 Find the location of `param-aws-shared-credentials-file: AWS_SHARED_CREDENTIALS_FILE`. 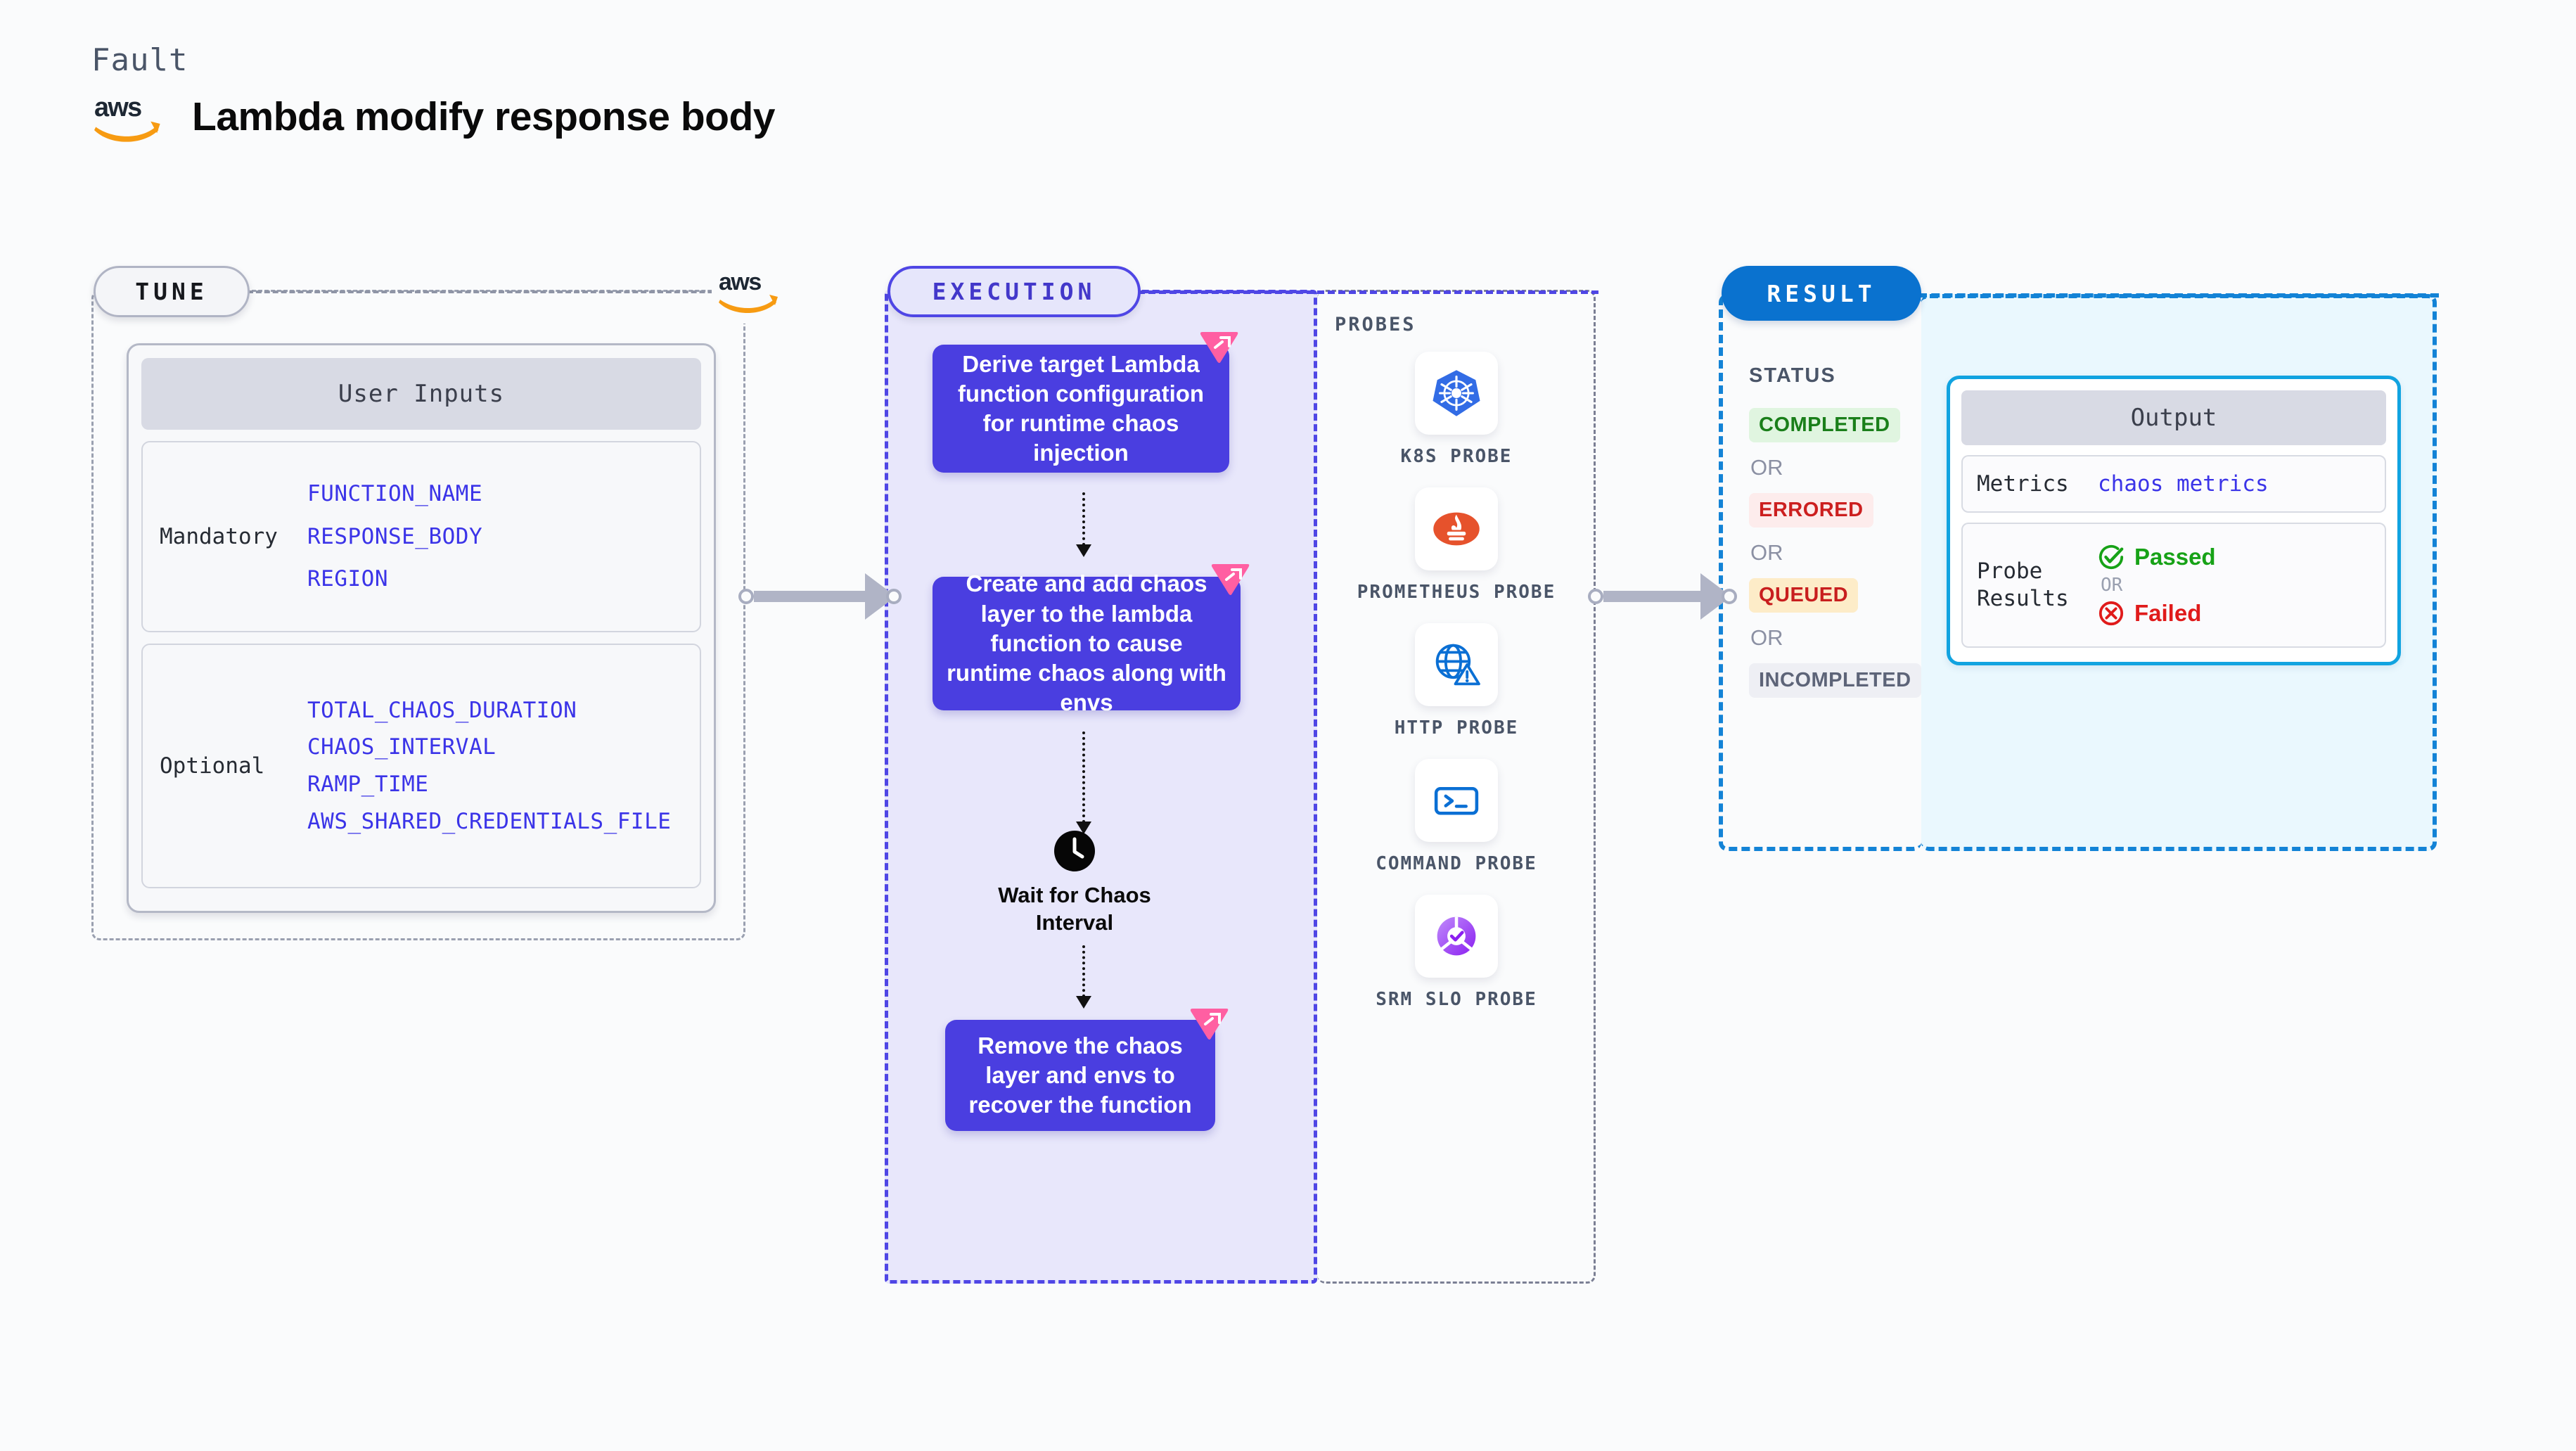

param-aws-shared-credentials-file: AWS_SHARED_CREDENTIALS_FILE is located at coordinates (490, 821).